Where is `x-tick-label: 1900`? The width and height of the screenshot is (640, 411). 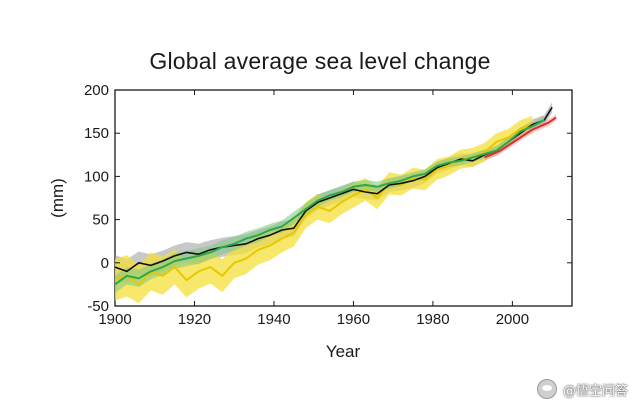
x-tick-label: 1900 is located at coordinates (114, 319).